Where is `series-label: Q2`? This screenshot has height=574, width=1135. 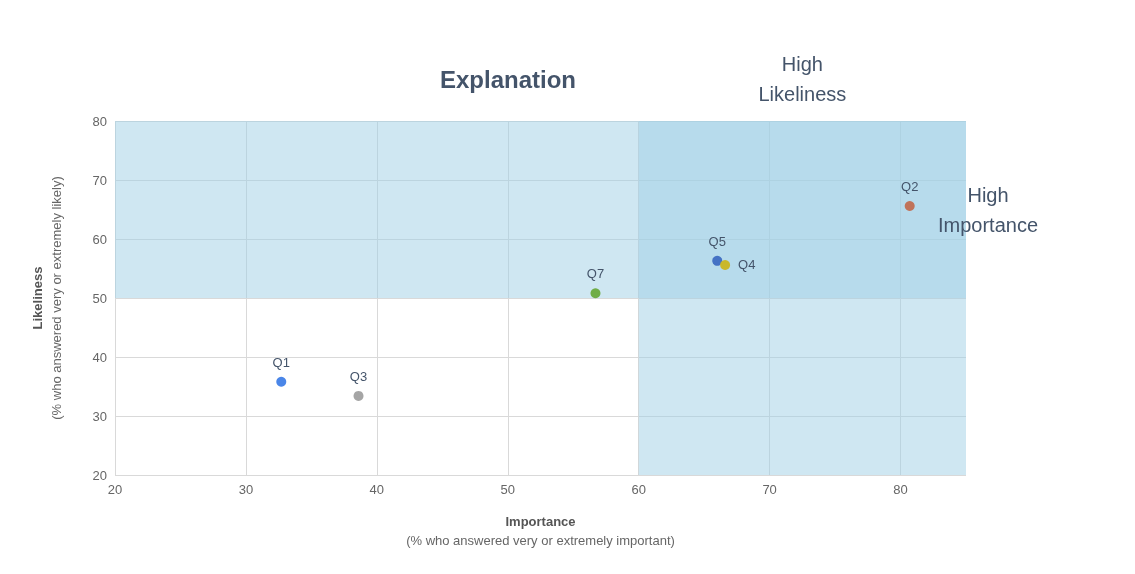 series-label: Q2 is located at coordinates (910, 186).